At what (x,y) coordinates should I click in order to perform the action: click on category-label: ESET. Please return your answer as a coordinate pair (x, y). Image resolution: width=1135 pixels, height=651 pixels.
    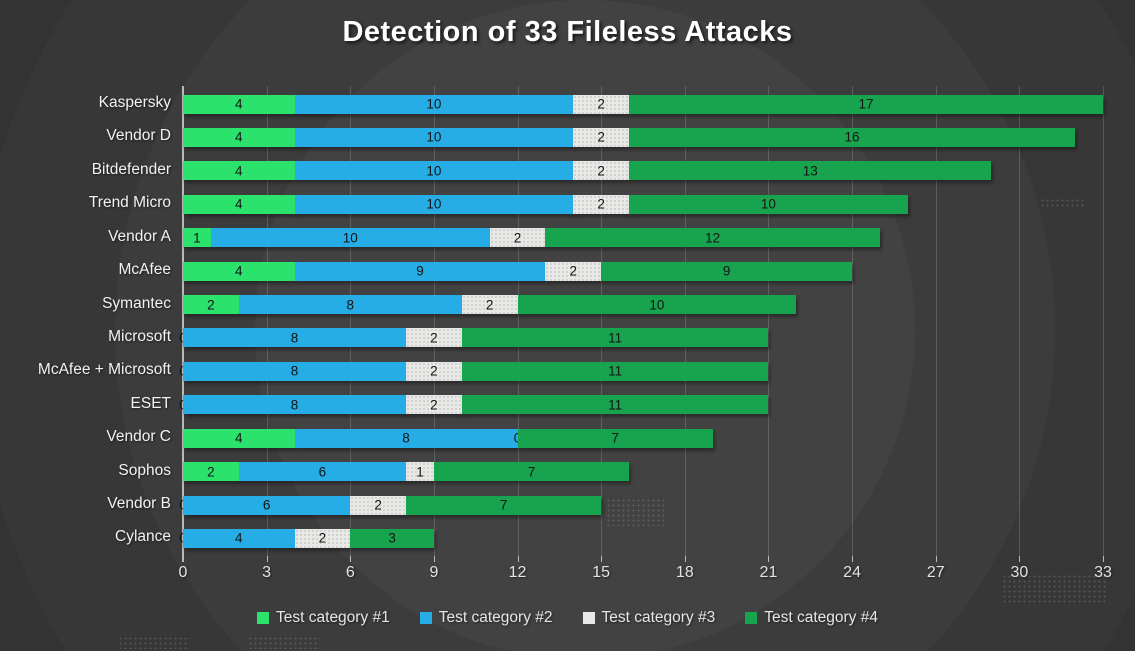
    Looking at the image, I should click on (150, 403).